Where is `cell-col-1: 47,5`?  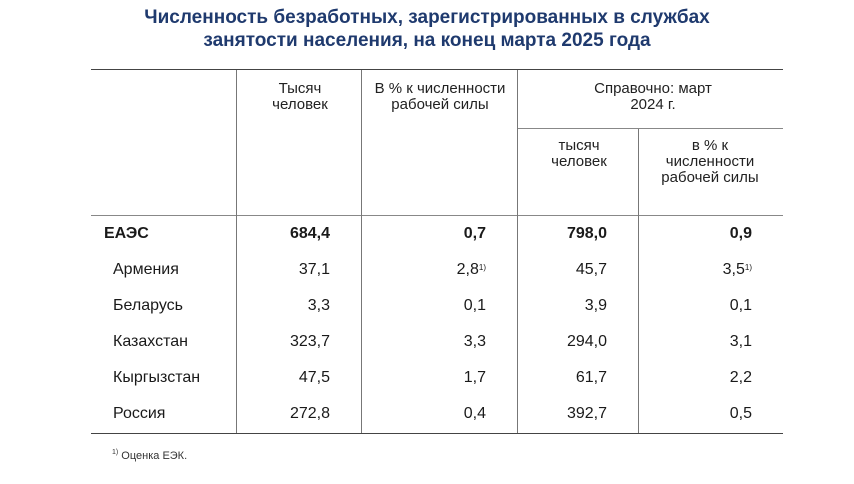 cell-col-1: 47,5 is located at coordinates (280, 378).